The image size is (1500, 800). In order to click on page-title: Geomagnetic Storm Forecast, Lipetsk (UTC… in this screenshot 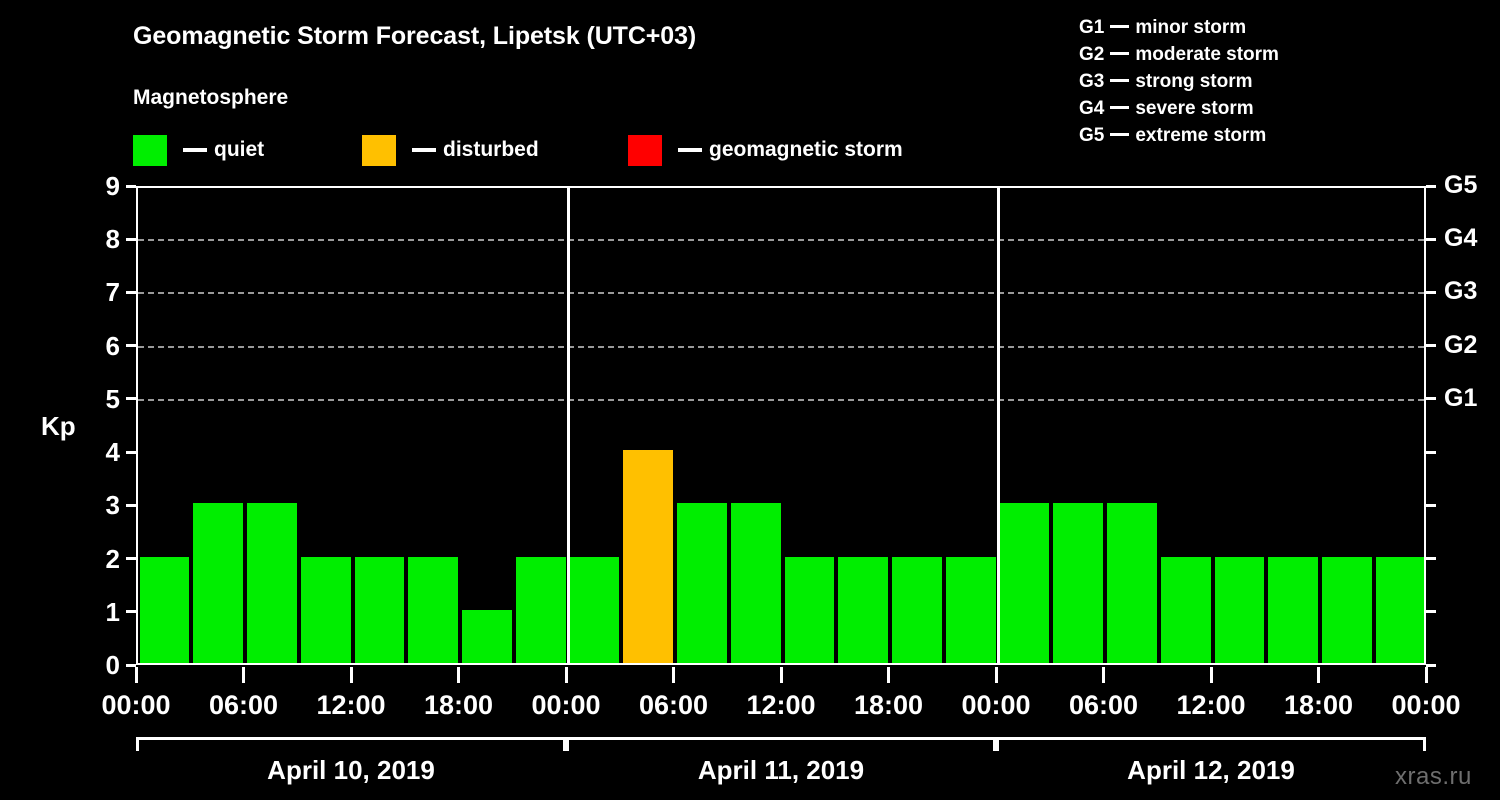, I will do `click(415, 36)`.